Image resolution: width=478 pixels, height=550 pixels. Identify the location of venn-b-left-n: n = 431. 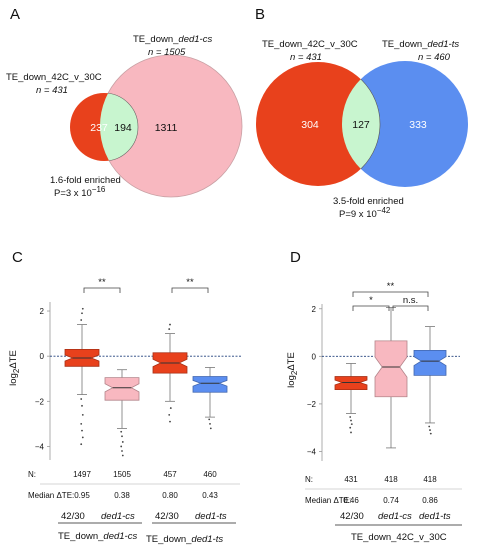
(306, 57).